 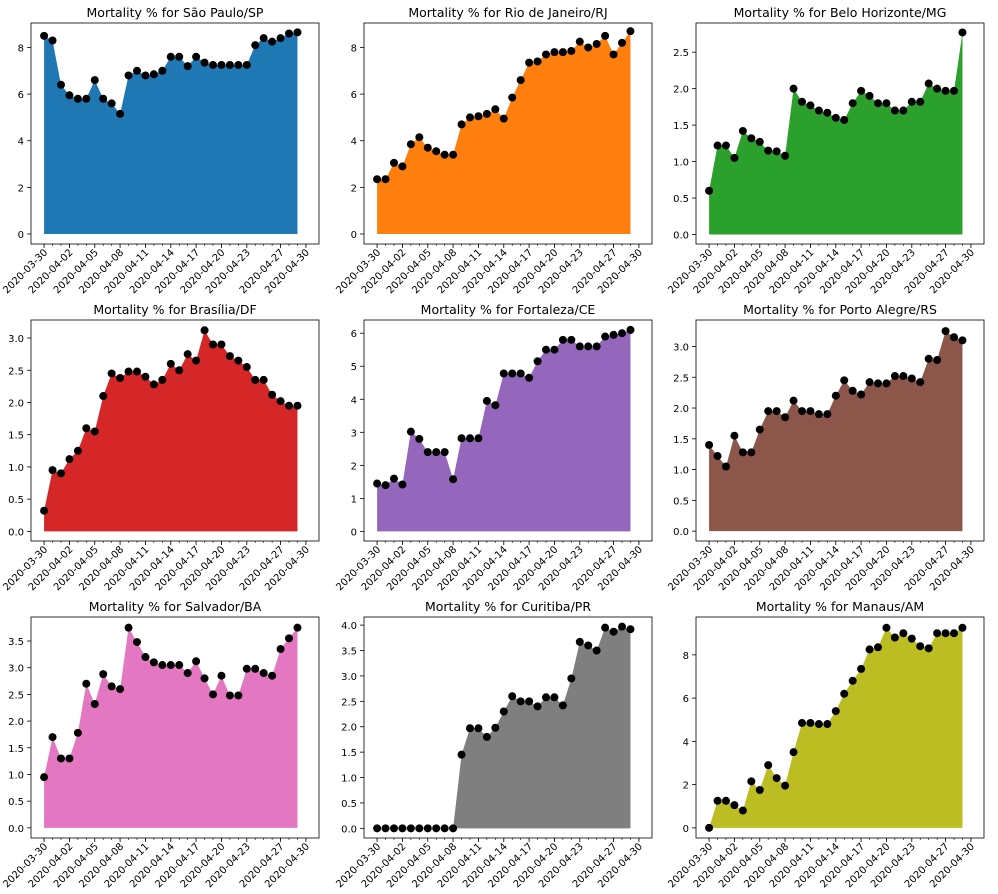 What do you see at coordinates (16, 339) in the screenshot?
I see `y-tick-label: 3.0` at bounding box center [16, 339].